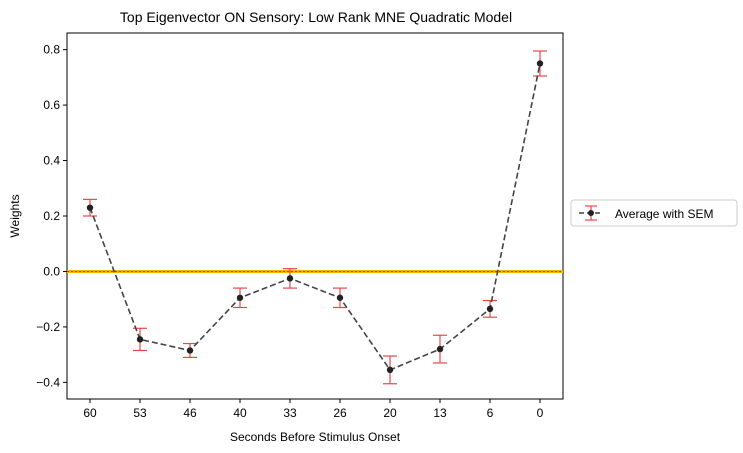 The width and height of the screenshot is (743, 453). Describe the element at coordinates (48, 382) in the screenshot. I see `y-tick-label: −0.4` at that location.